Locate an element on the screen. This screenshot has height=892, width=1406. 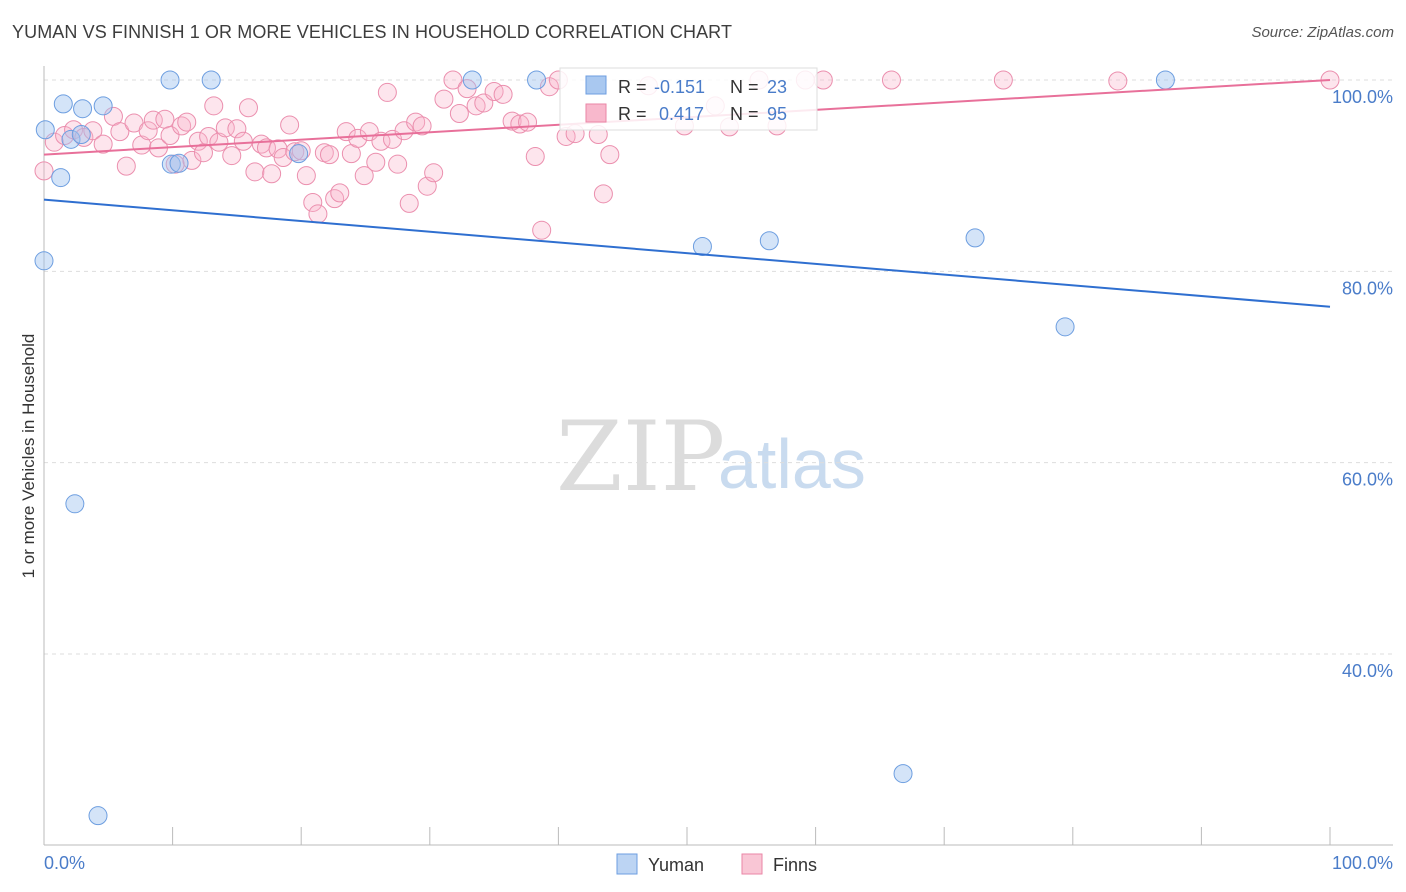
watermark-zip: ZIP is located at coordinates (640, 457).